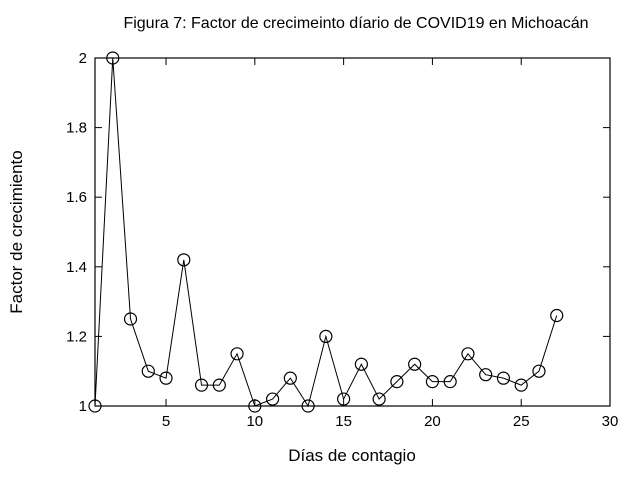 This screenshot has width=640, height=480. What do you see at coordinates (76, 267) in the screenshot?
I see `y-tick-label: 1.4` at bounding box center [76, 267].